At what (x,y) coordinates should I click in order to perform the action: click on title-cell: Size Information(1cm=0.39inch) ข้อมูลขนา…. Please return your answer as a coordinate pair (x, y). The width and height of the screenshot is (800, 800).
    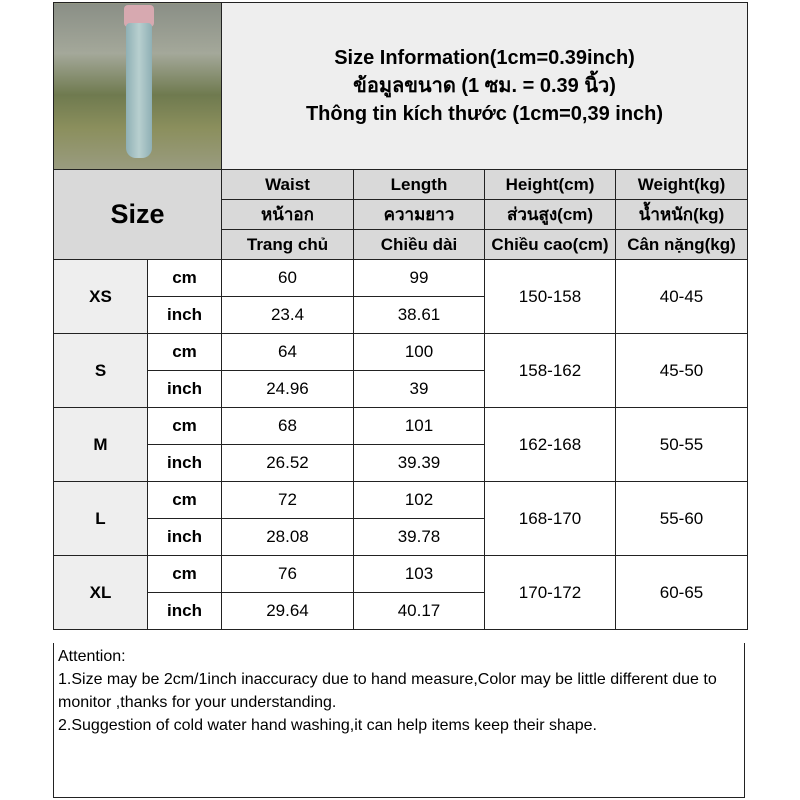
    Looking at the image, I should click on (484, 86).